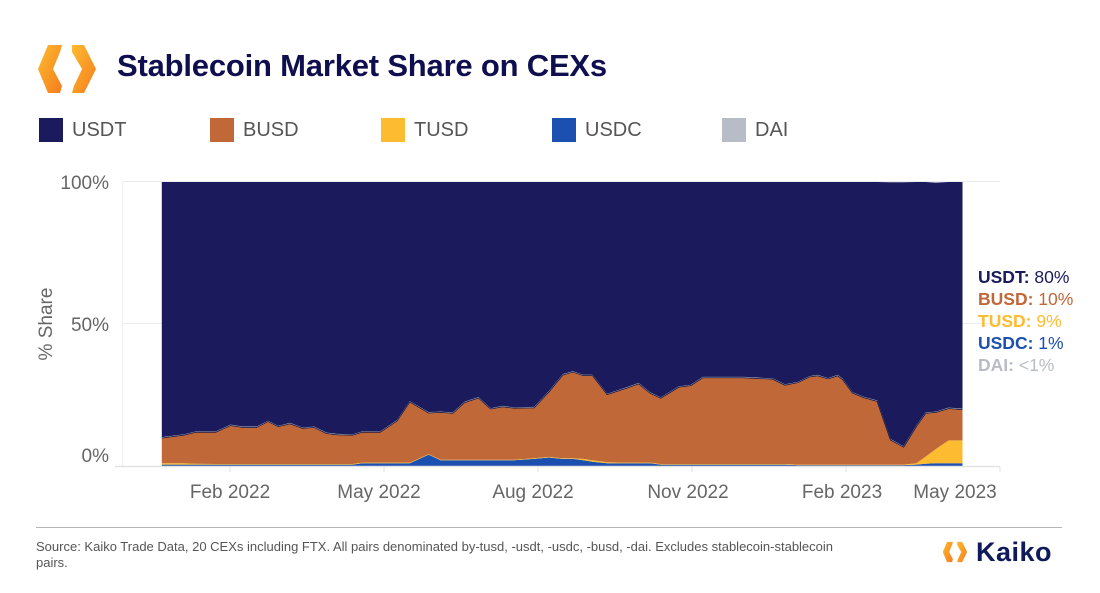 The height and width of the screenshot is (593, 1100). What do you see at coordinates (996, 365) in the screenshot?
I see `latest-share-dai-name: DAI:` at bounding box center [996, 365].